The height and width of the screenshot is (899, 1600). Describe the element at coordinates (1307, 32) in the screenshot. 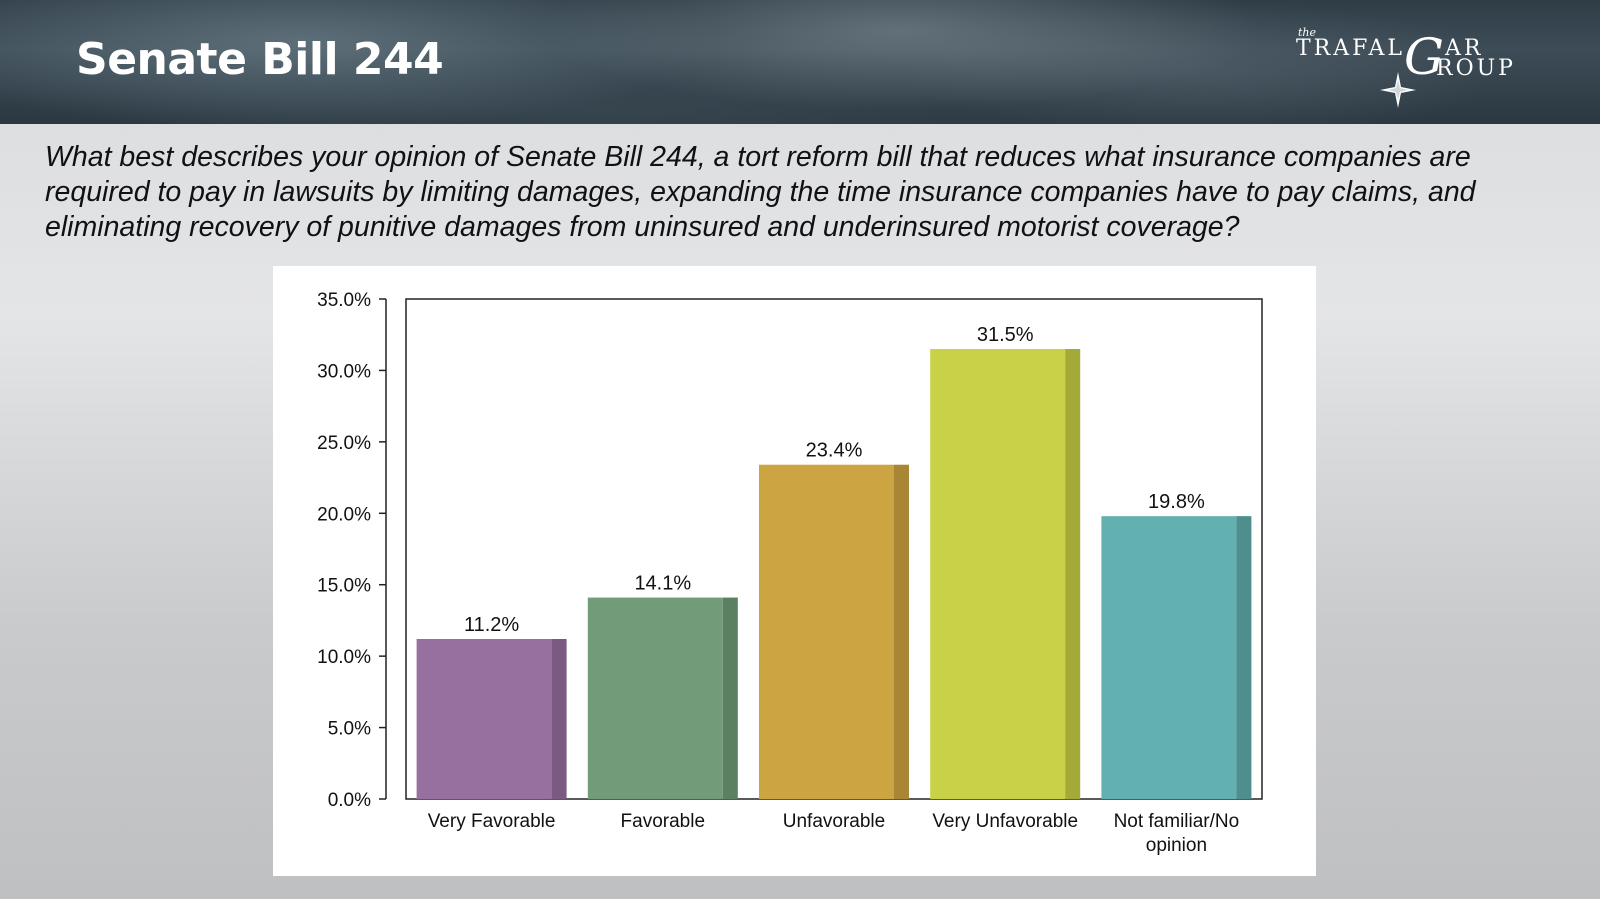

I see `logo-the: the` at that location.